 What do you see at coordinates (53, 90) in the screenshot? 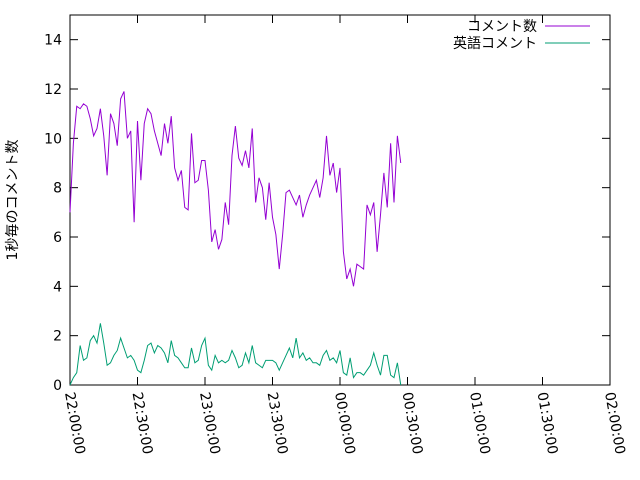
I see `y-tick-label: 12` at bounding box center [53, 90].